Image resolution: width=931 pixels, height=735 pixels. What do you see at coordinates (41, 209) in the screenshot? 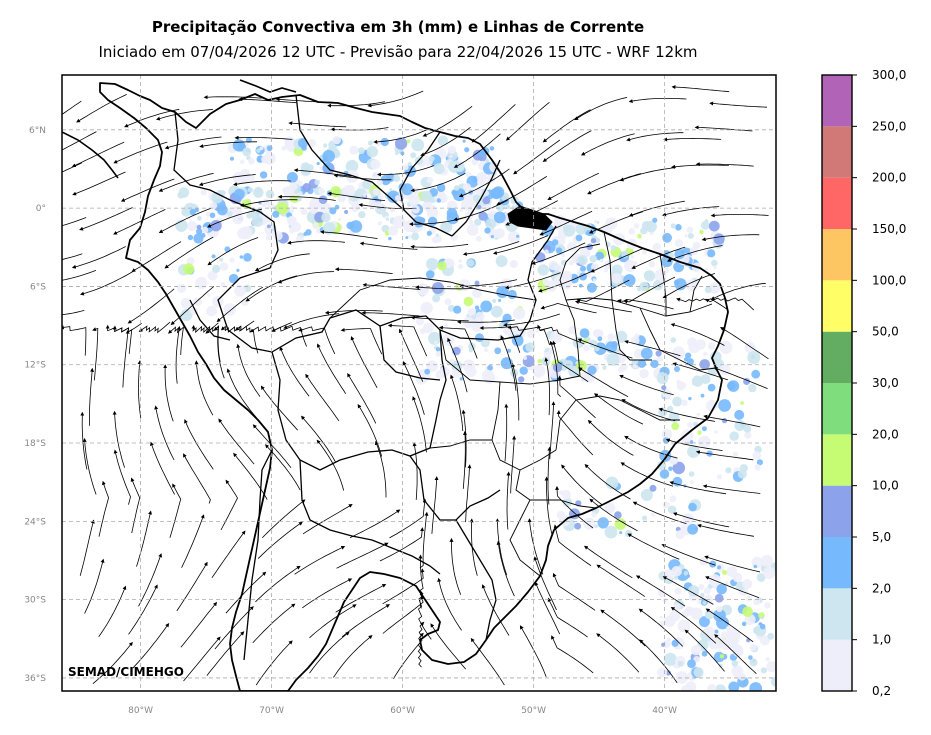
I see `lat-tick-label: 0°` at bounding box center [41, 209].